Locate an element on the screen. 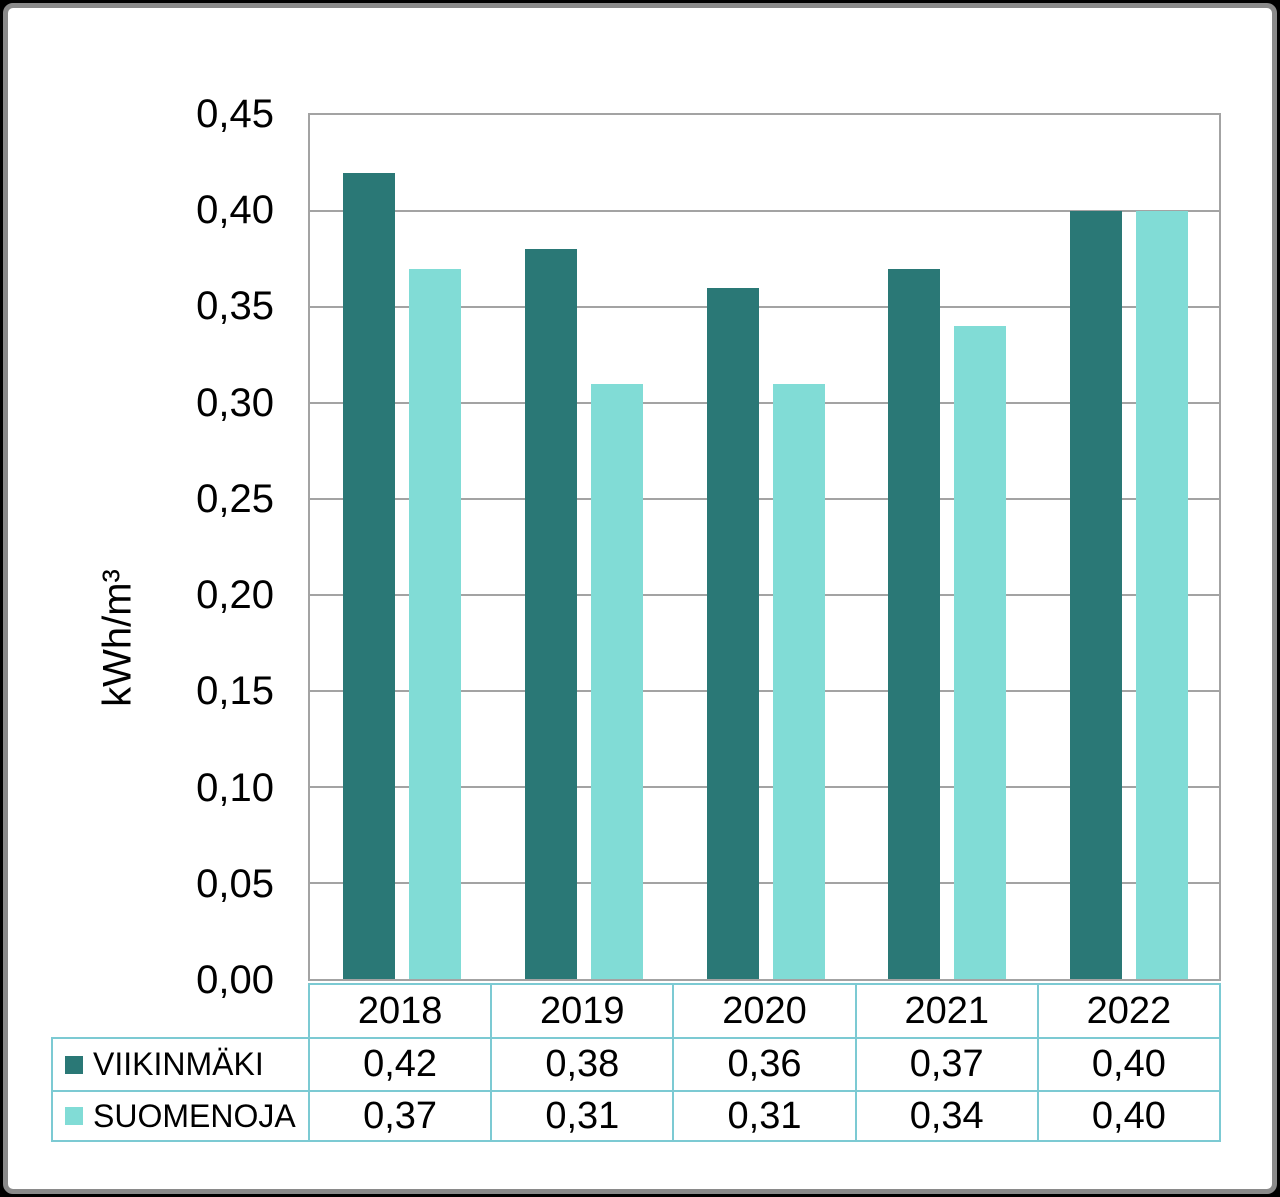 The image size is (1280, 1197). y-tick-label: 0,15 is located at coordinates (235, 691).